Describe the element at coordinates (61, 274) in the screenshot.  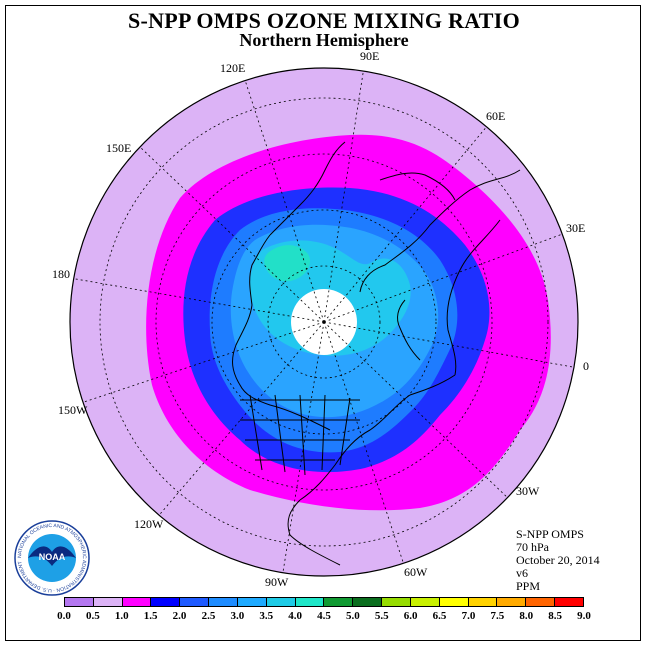
I see `lon-label-180: 180` at that location.